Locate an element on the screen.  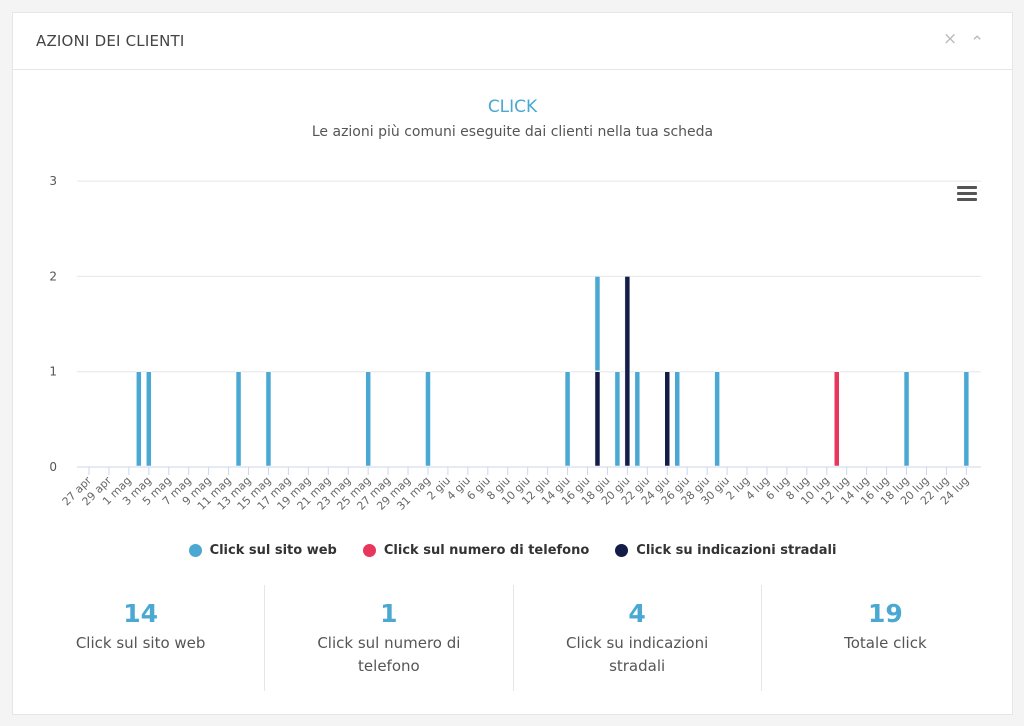
collapse-chevron-up-icon: ⌃ is located at coordinates (977, 43).